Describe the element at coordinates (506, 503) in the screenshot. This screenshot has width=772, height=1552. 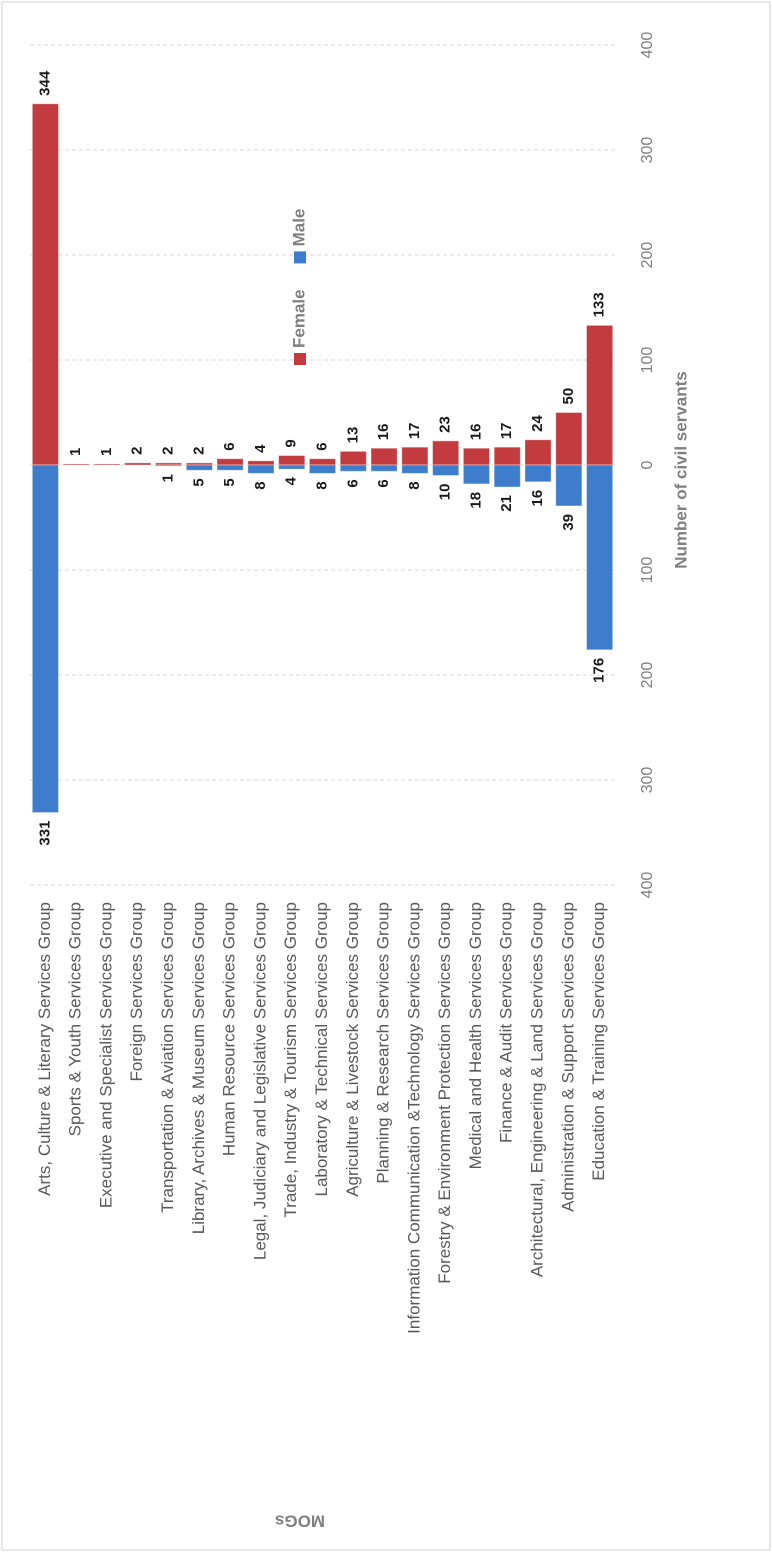
I see `data-label: 21` at that location.